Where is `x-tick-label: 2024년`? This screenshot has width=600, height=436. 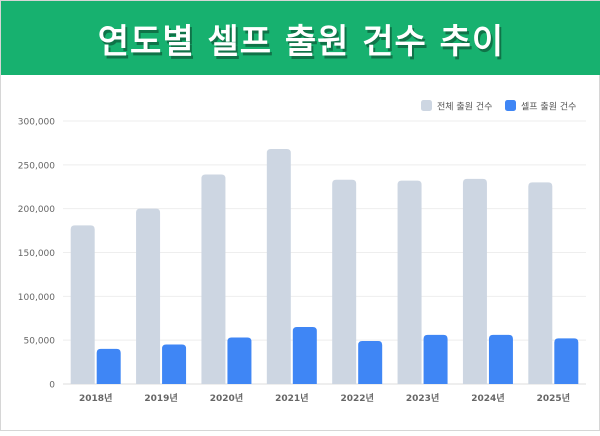
x-tick-label: 2024년 is located at coordinates (487, 398).